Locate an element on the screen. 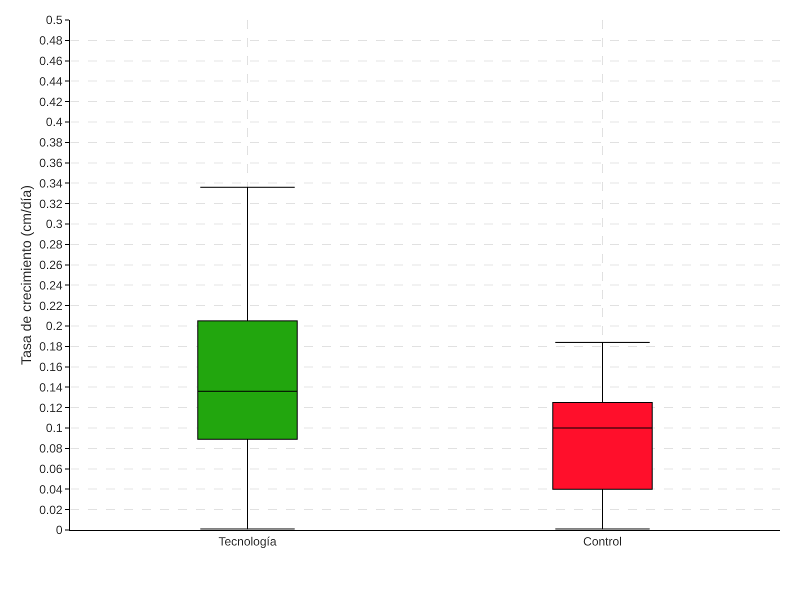  y-tick-label: 0.36 is located at coordinates (51, 163).